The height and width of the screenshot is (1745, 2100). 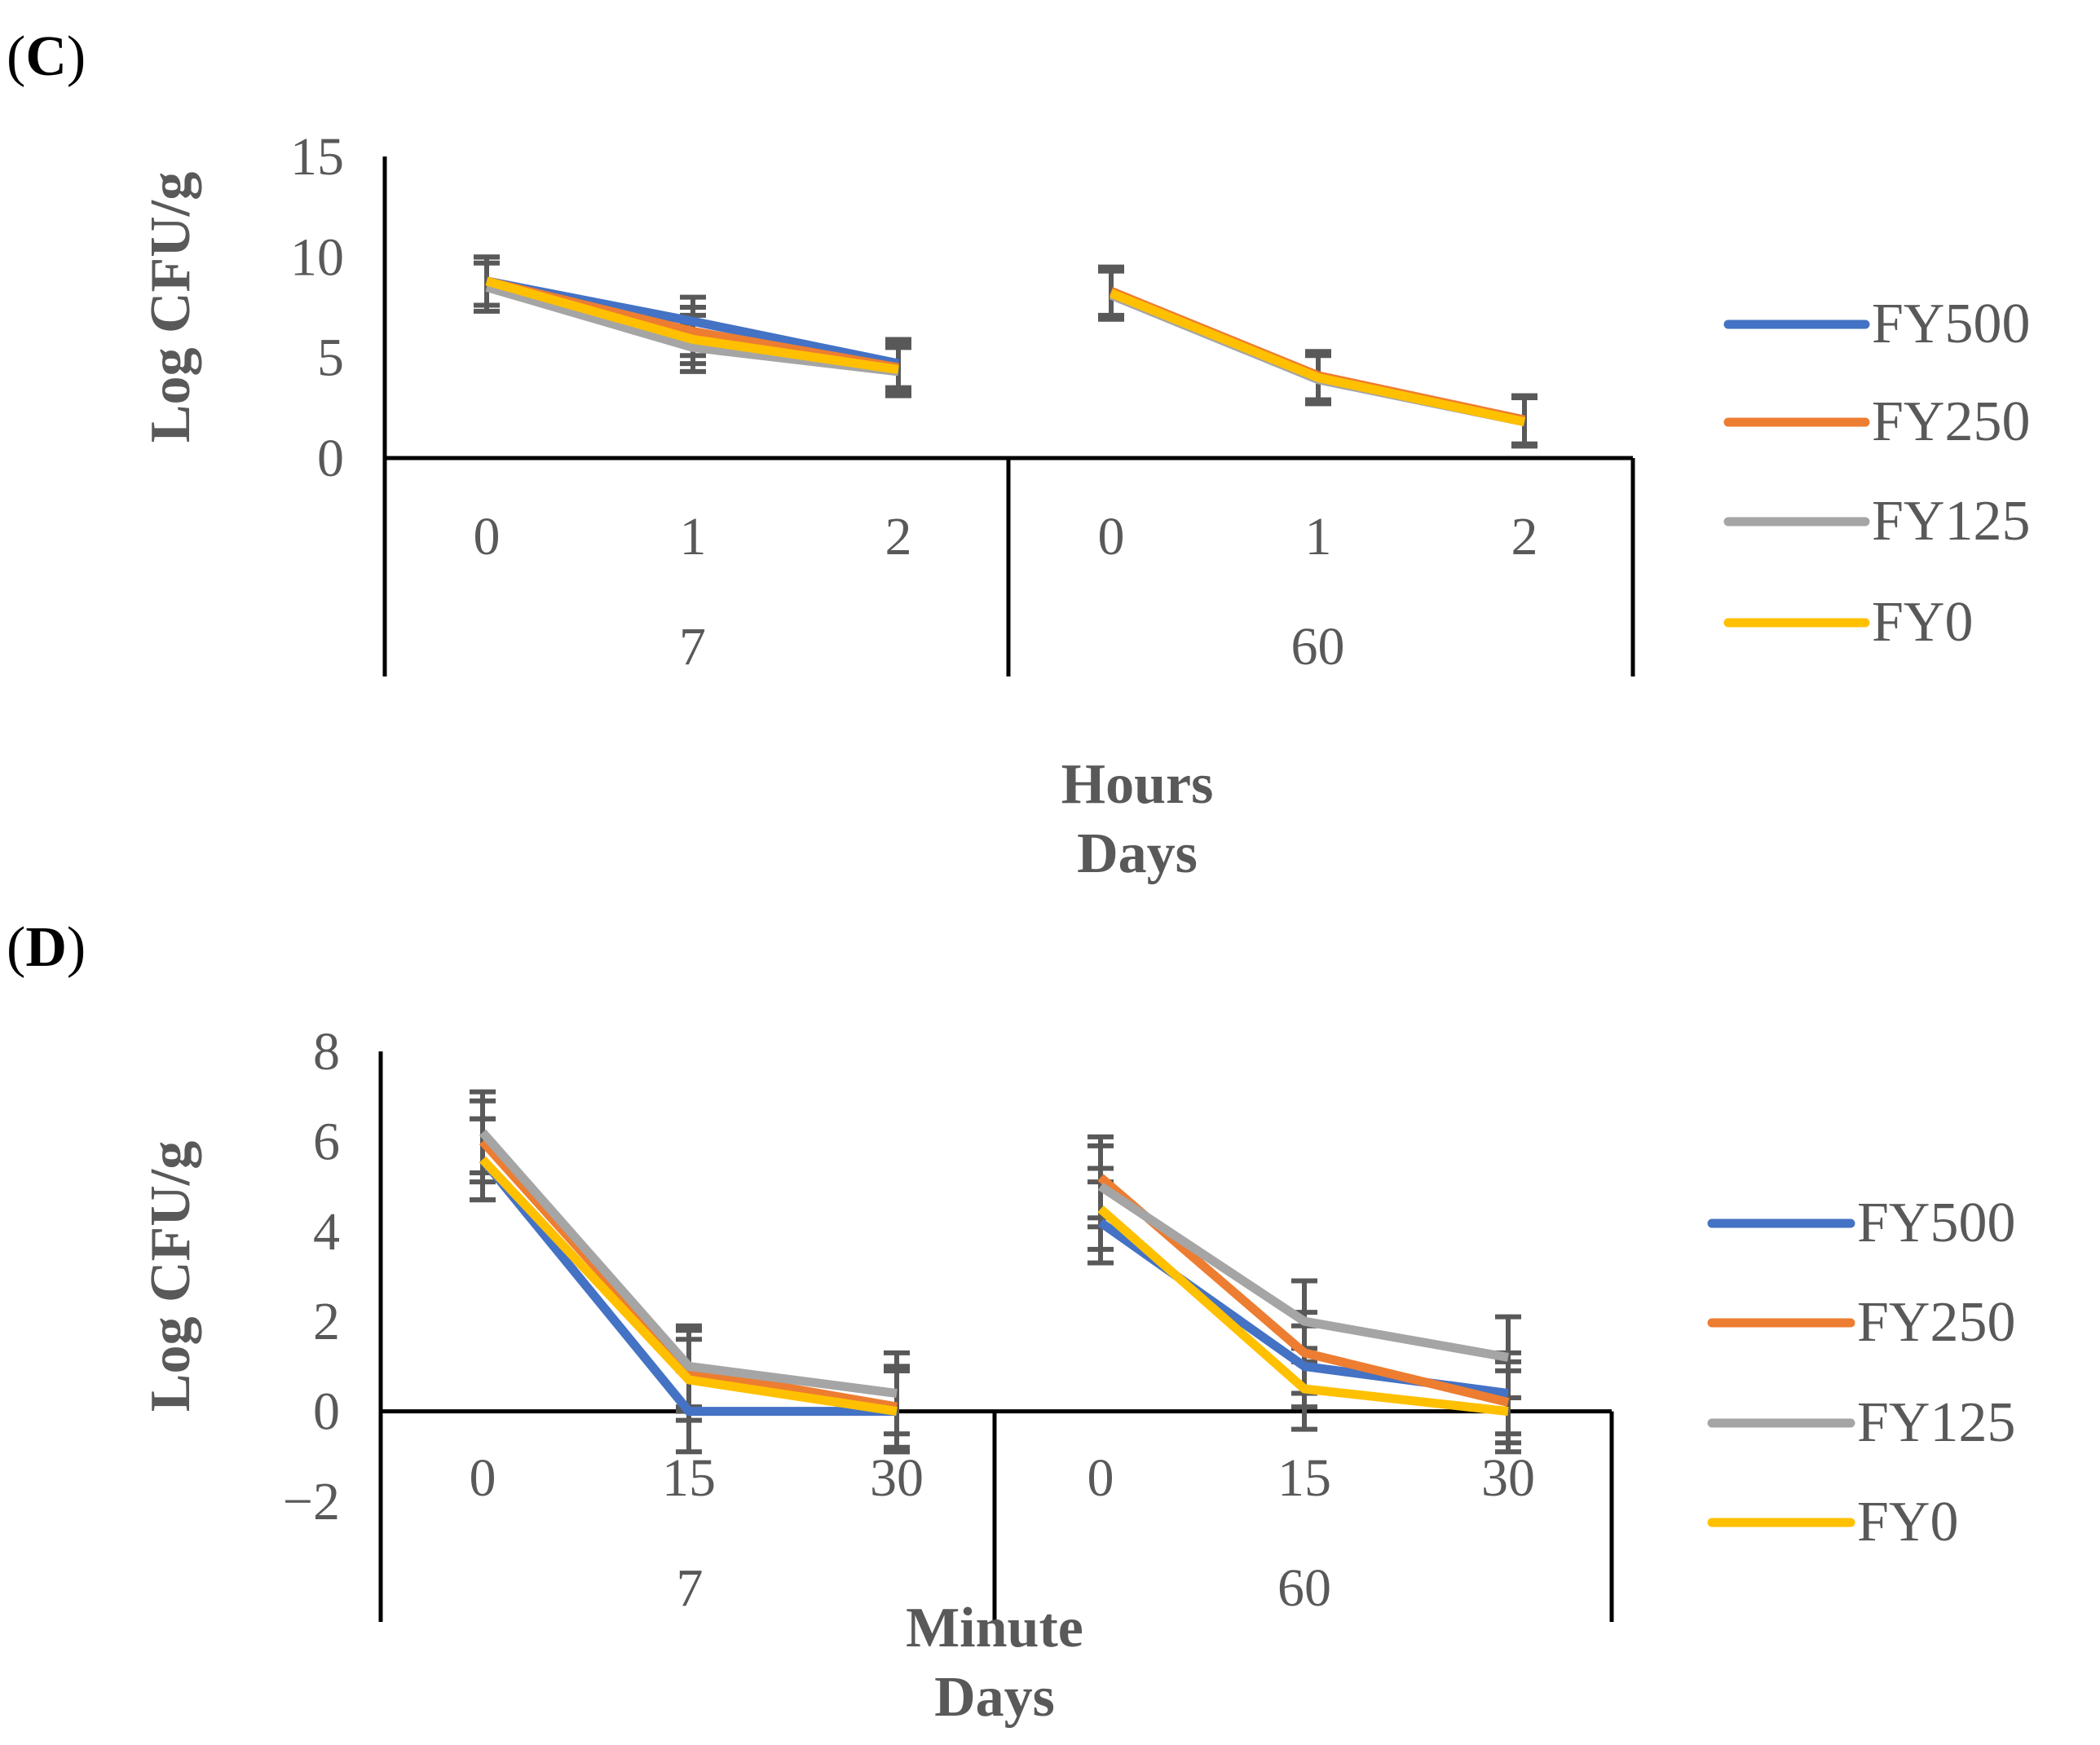 I want to click on panel-letter: D, so click(x=46, y=948).